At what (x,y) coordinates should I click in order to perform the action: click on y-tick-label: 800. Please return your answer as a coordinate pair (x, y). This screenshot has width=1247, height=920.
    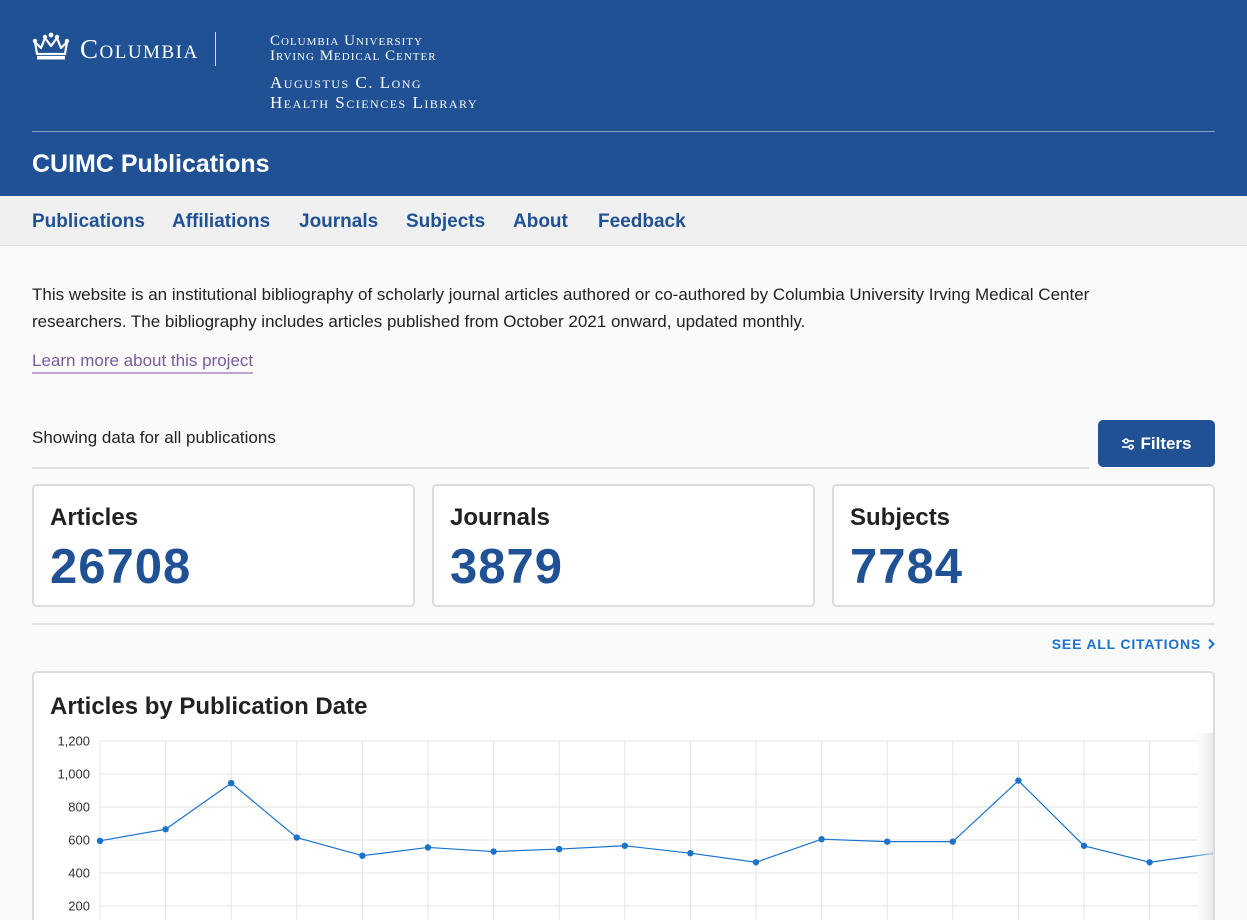
    Looking at the image, I should click on (79, 807).